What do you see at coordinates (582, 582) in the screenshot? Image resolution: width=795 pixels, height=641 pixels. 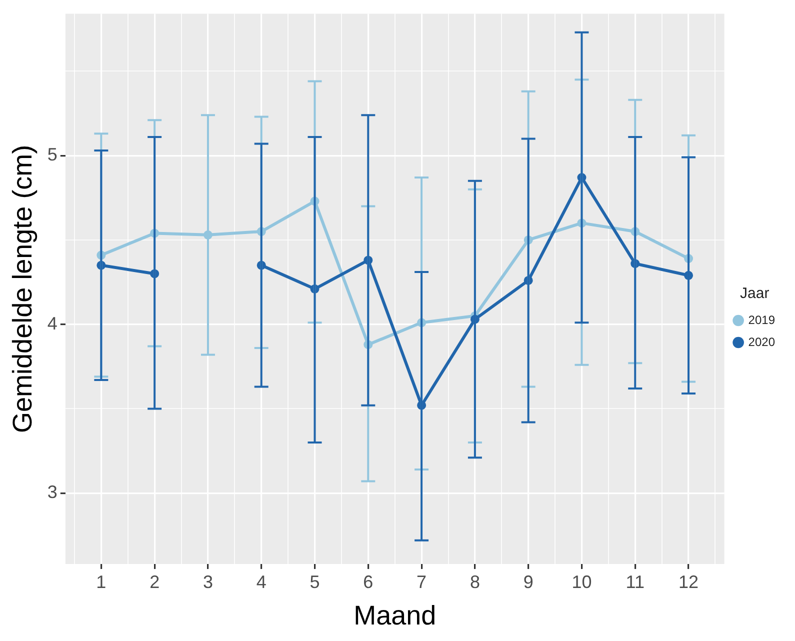 I see `x-tick-label: 10` at bounding box center [582, 582].